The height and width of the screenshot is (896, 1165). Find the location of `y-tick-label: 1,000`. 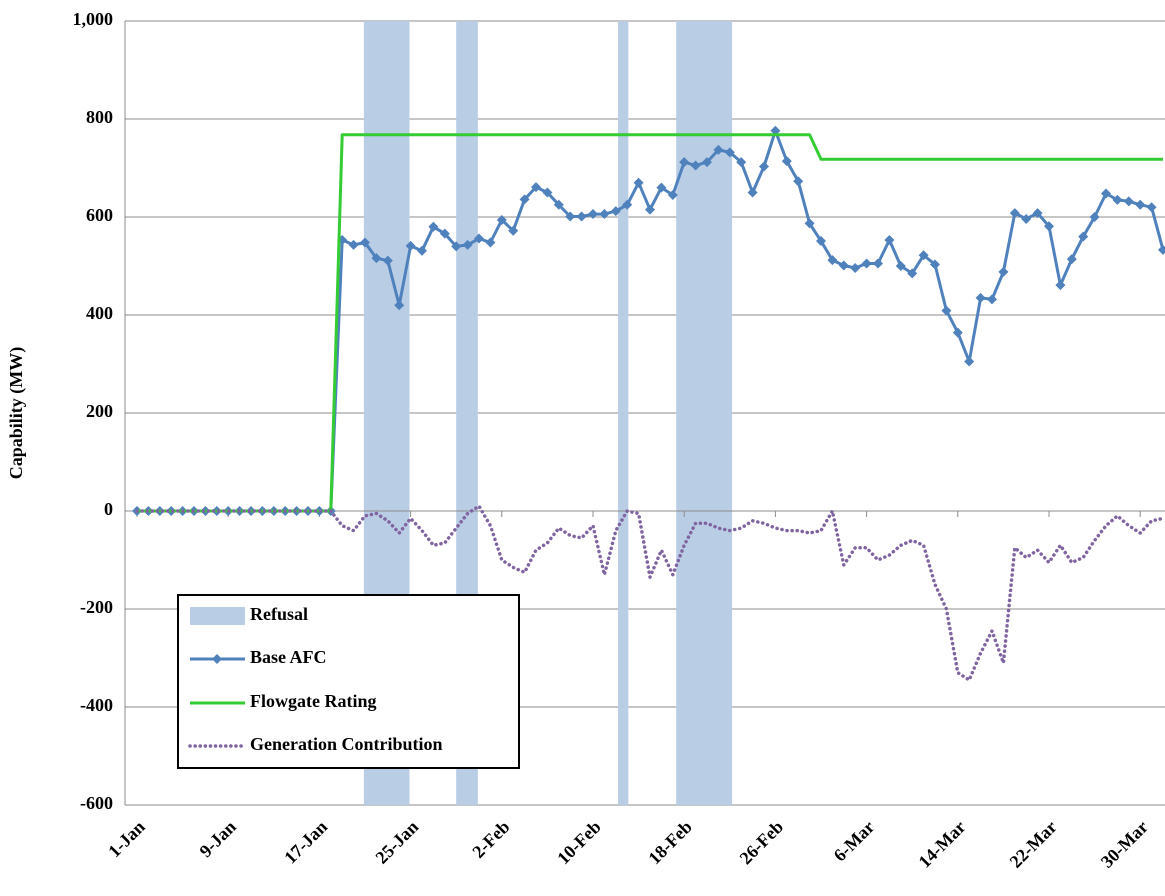

y-tick-label: 1,000 is located at coordinates (93, 19).